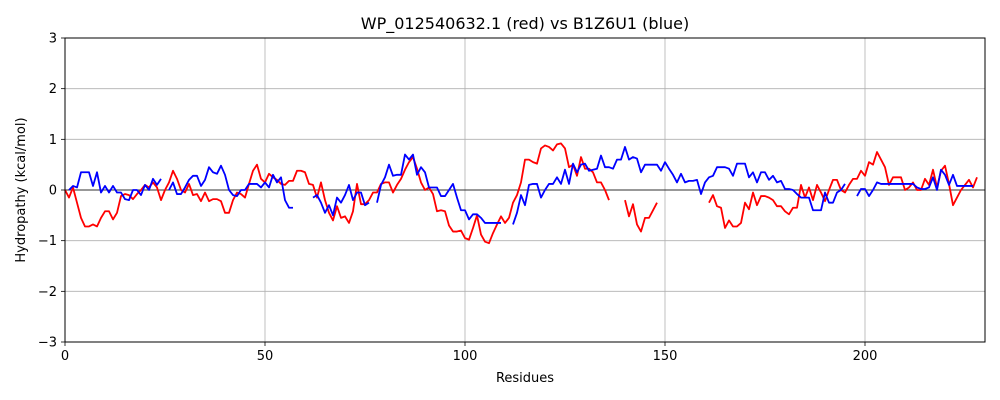  Describe the element at coordinates (265, 356) in the screenshot. I see `x-tick-label-1: 50` at that location.